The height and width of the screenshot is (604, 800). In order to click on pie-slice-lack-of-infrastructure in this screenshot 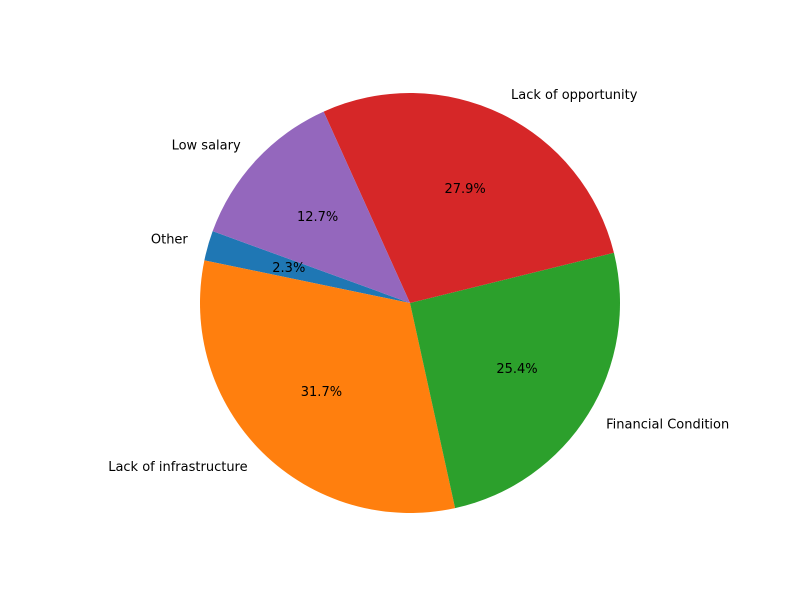, I will do `click(328, 386)`.